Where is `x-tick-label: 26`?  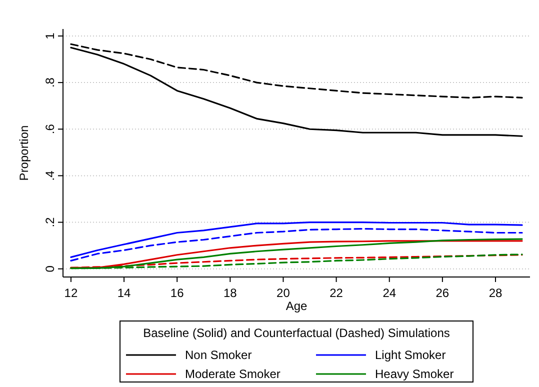
x-tick-label: 26 is located at coordinates (443, 293).